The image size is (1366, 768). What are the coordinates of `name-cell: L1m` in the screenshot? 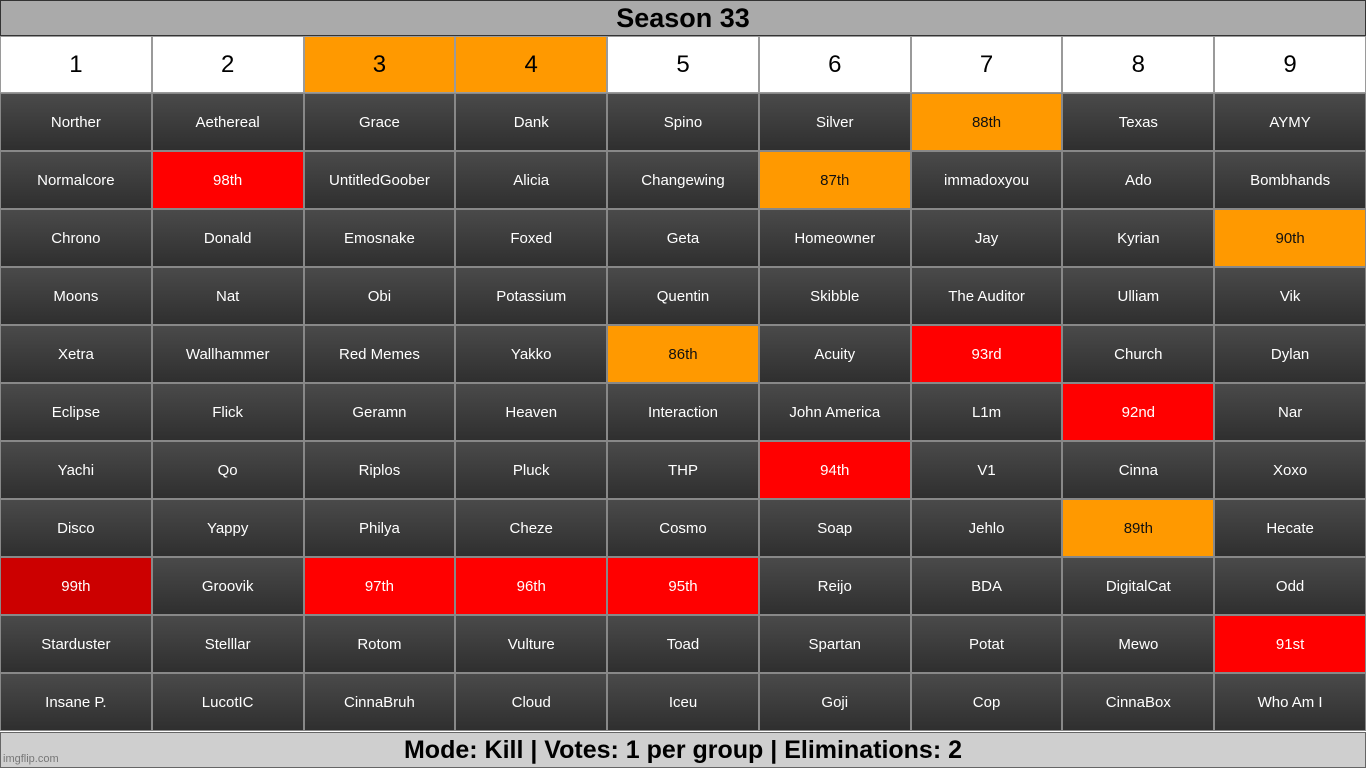 It's located at (986, 412).